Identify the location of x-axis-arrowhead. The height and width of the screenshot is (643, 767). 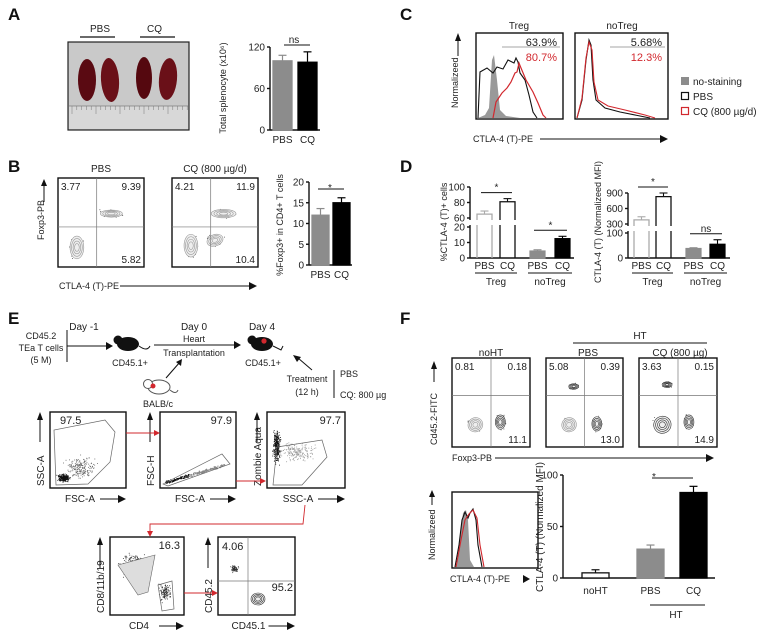
(180, 626).